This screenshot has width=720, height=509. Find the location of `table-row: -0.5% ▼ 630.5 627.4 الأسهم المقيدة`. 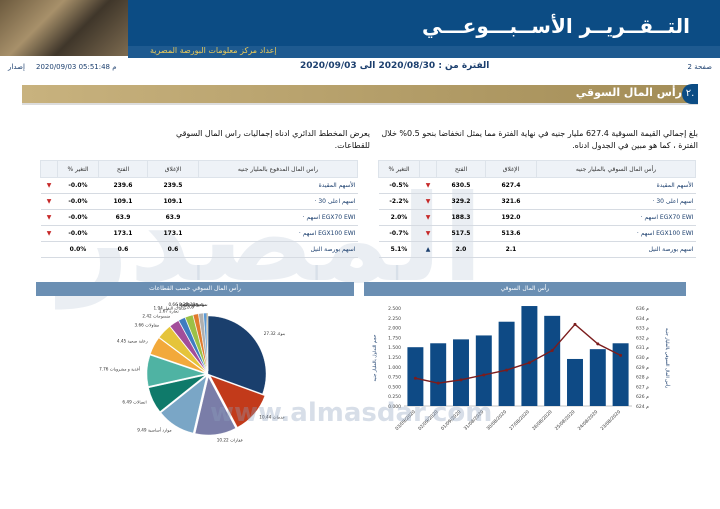

table-row: -0.5% ▼ 630.5 627.4 الأسهم المقيدة is located at coordinates (537, 185).